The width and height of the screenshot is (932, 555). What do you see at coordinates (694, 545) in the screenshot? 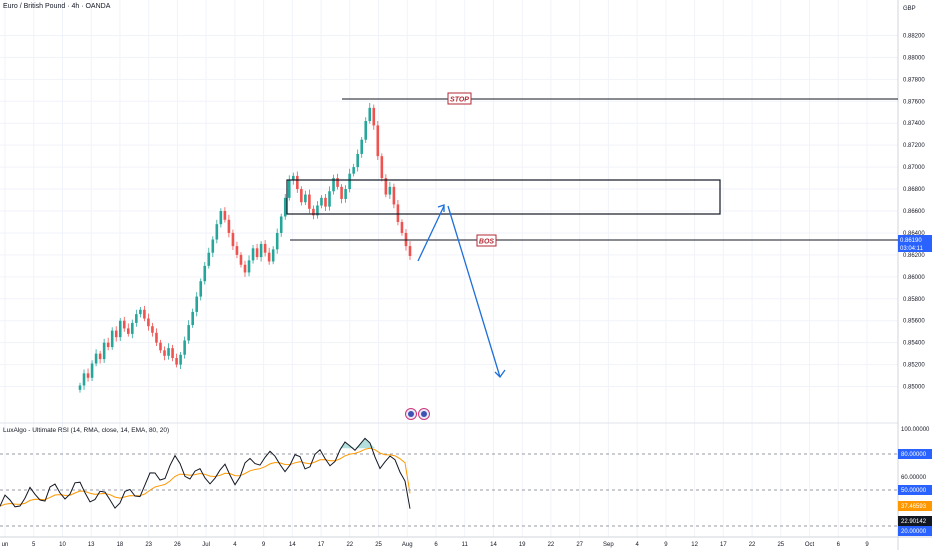
I see `time-axis-label: 12` at bounding box center [694, 545].